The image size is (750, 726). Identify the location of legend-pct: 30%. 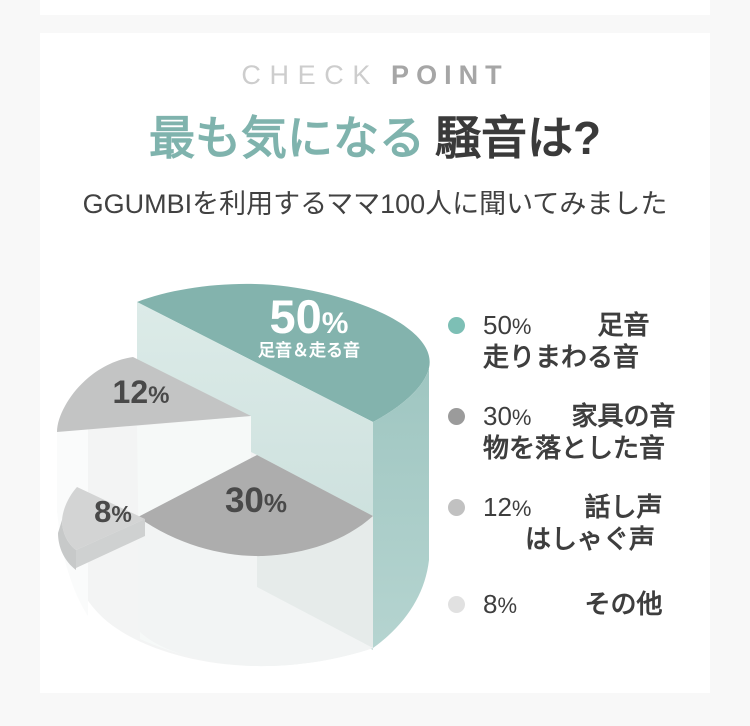
(507, 416).